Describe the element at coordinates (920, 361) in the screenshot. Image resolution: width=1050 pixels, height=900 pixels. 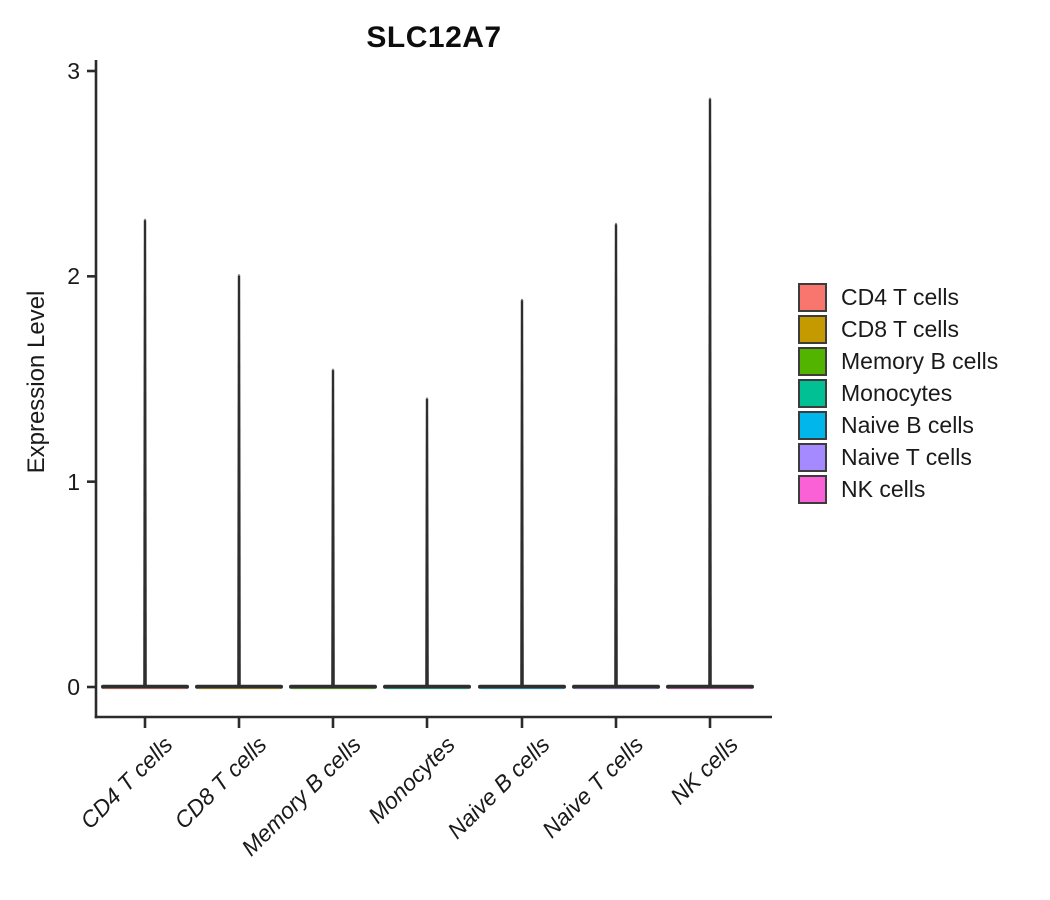
I see `legend-label: Memory B cells` at that location.